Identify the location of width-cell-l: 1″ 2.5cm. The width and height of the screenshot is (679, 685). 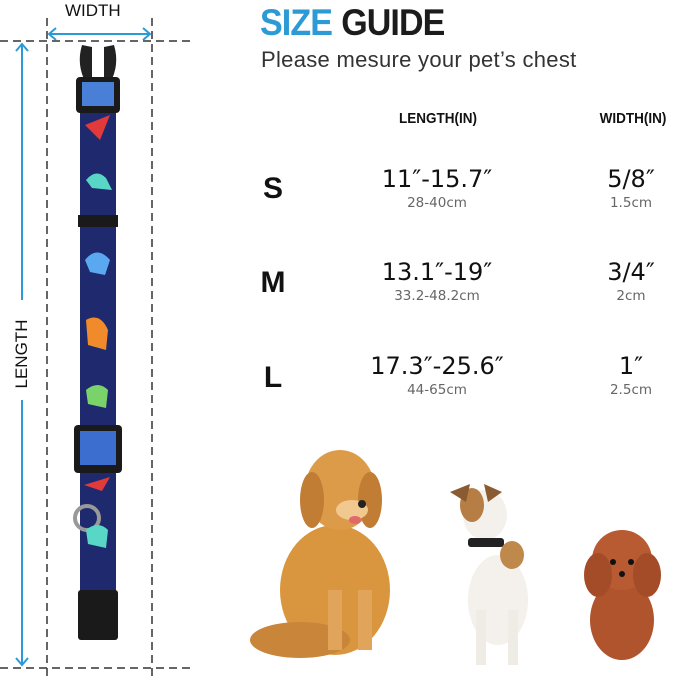
(610, 376).